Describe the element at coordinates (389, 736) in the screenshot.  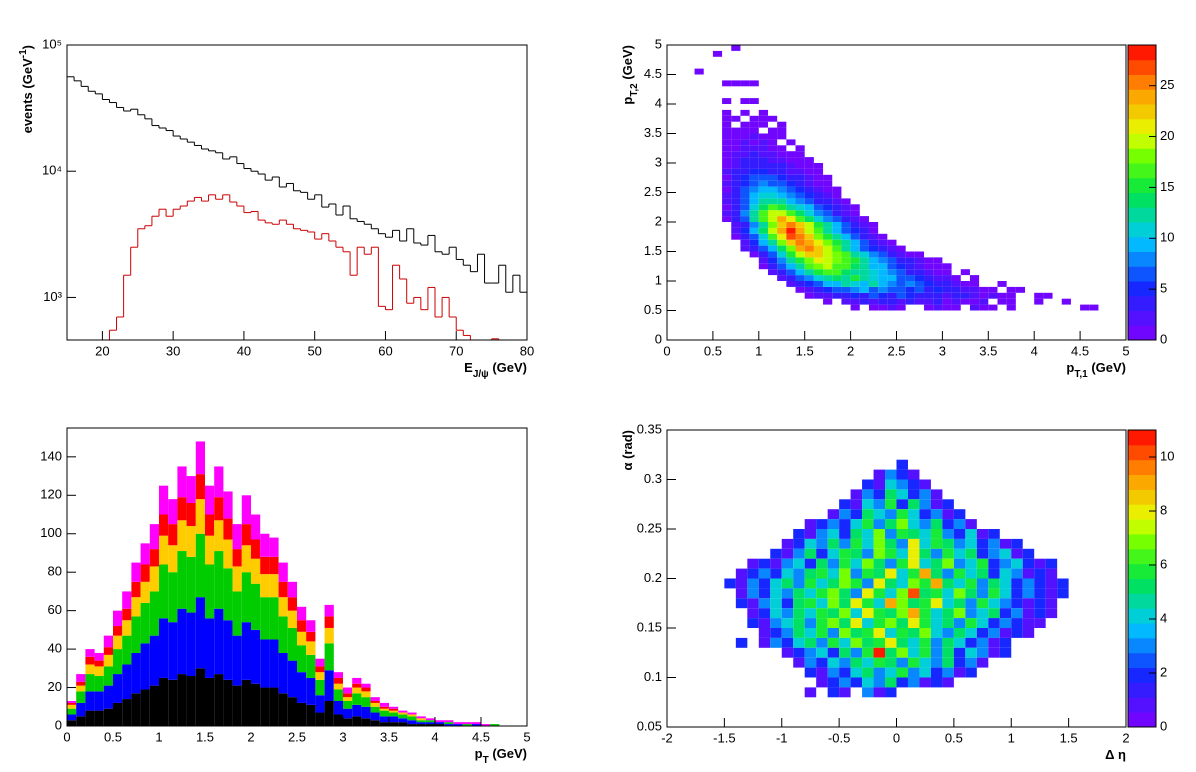
I see `x-tick-label: 3.5` at that location.